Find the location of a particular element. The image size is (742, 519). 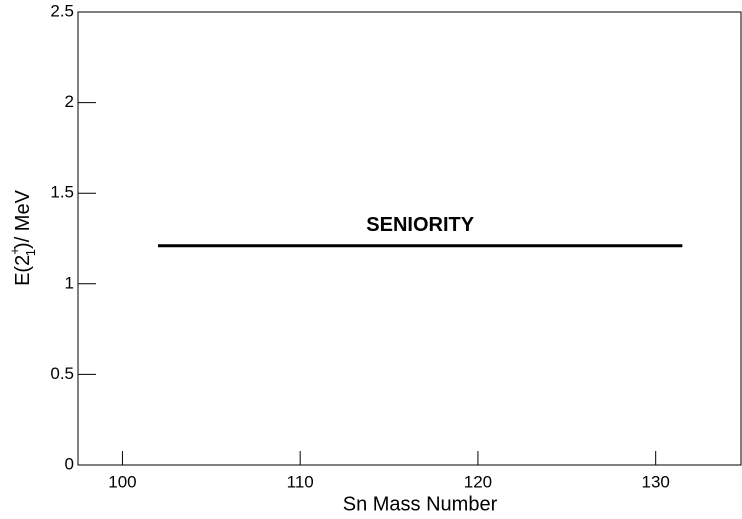

x-tick-label: 110 is located at coordinates (300, 481).